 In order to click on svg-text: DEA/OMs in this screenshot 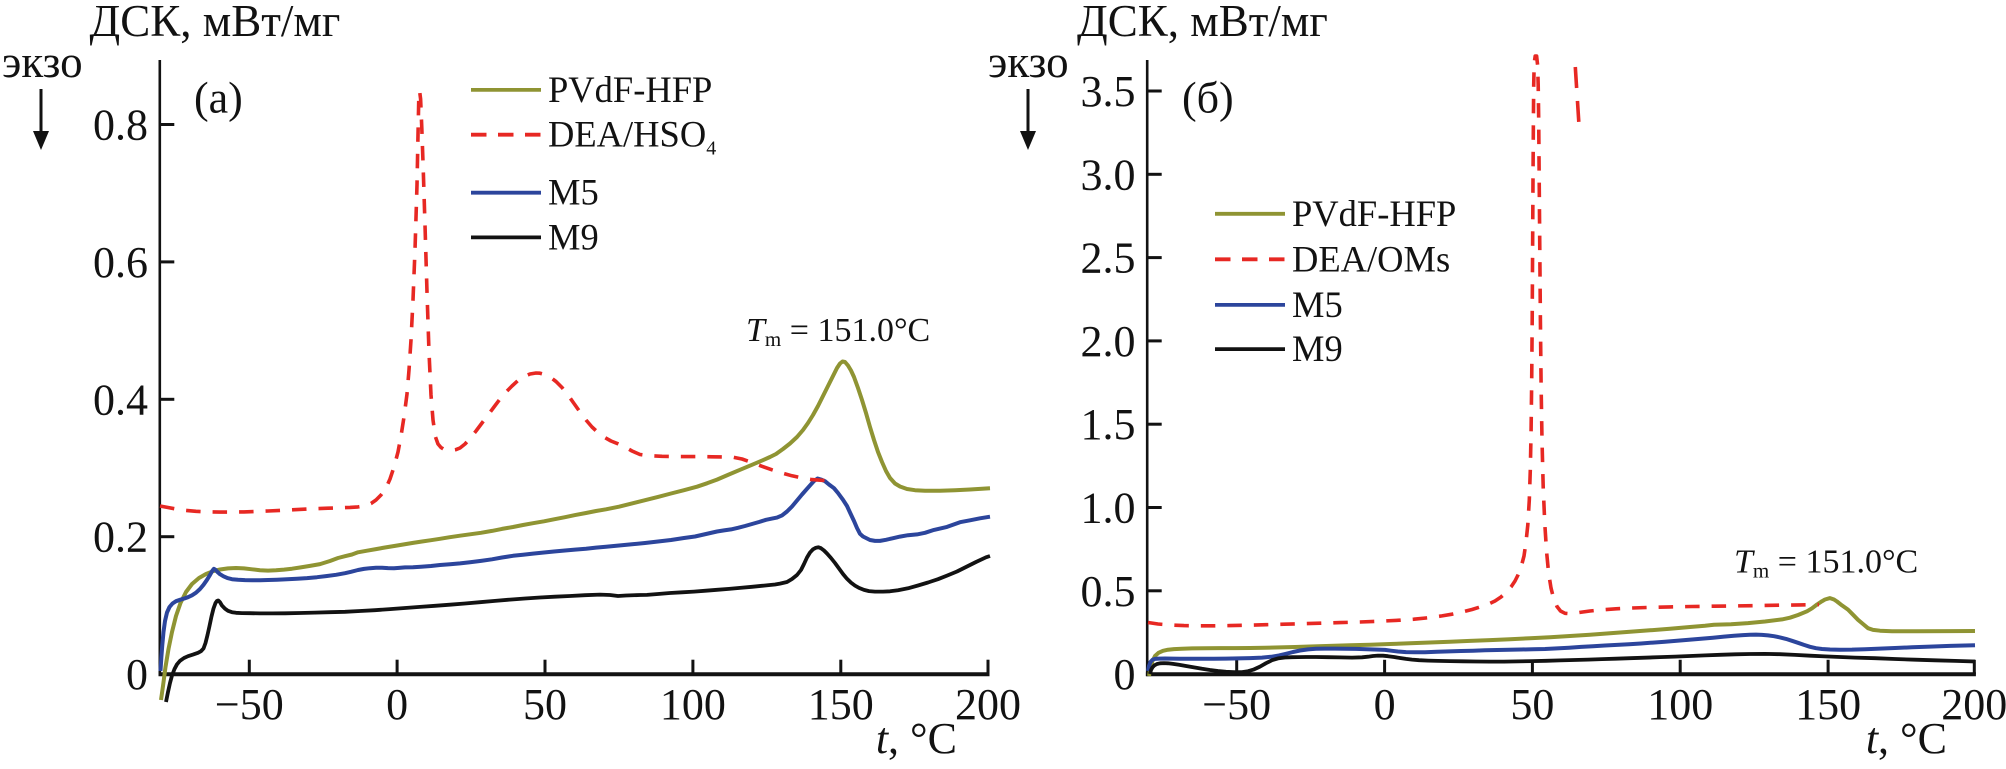, I will do `click(1371, 258)`.